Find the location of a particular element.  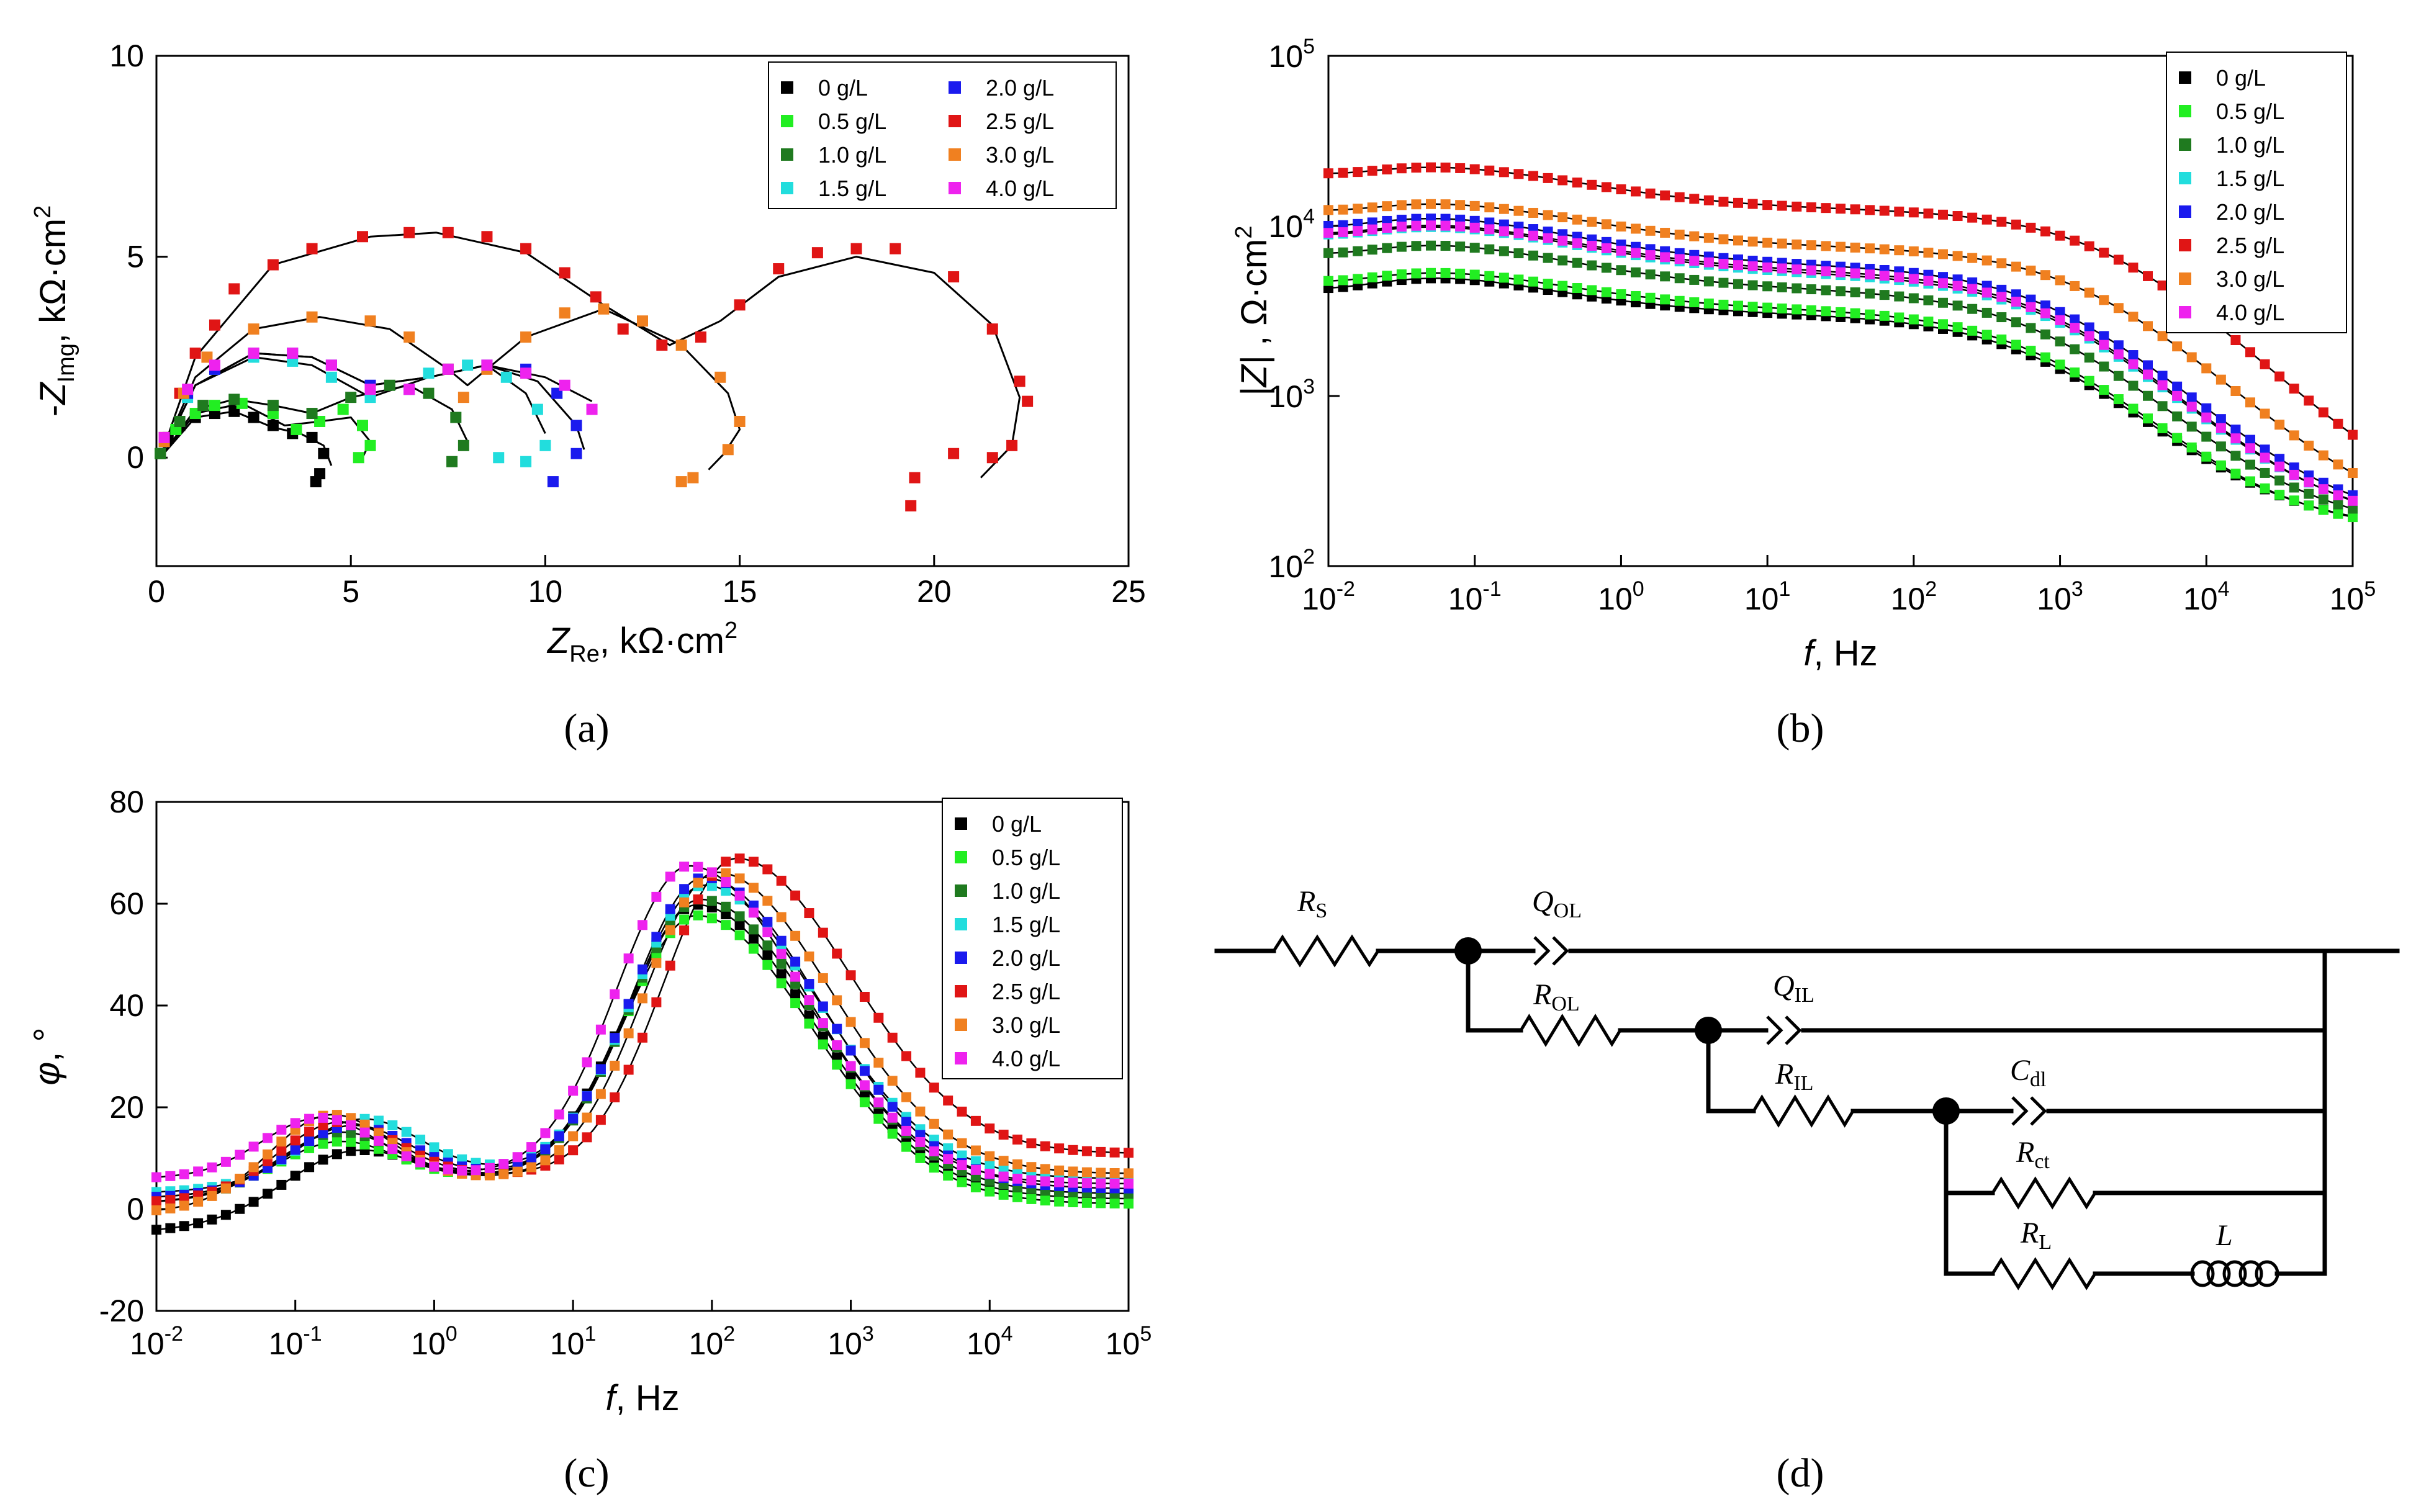

series-4-0-g-L is located at coordinates (378, 395).